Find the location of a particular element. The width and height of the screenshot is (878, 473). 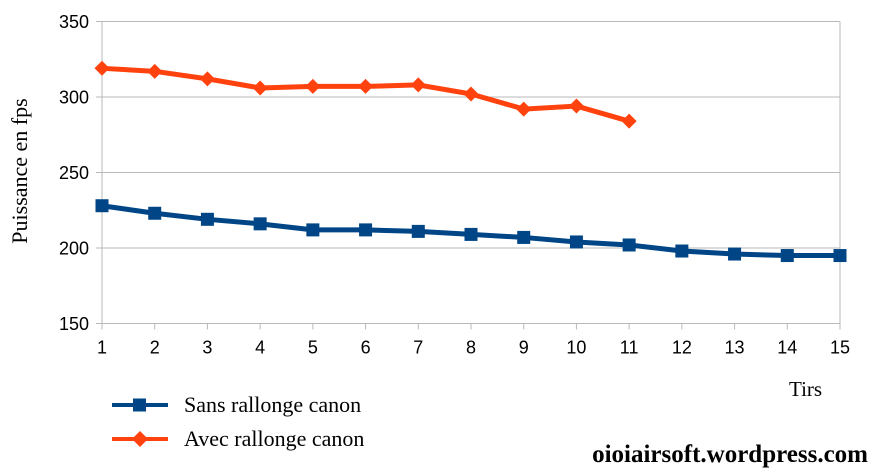

y-tick-label: 150 is located at coordinates (74, 324).